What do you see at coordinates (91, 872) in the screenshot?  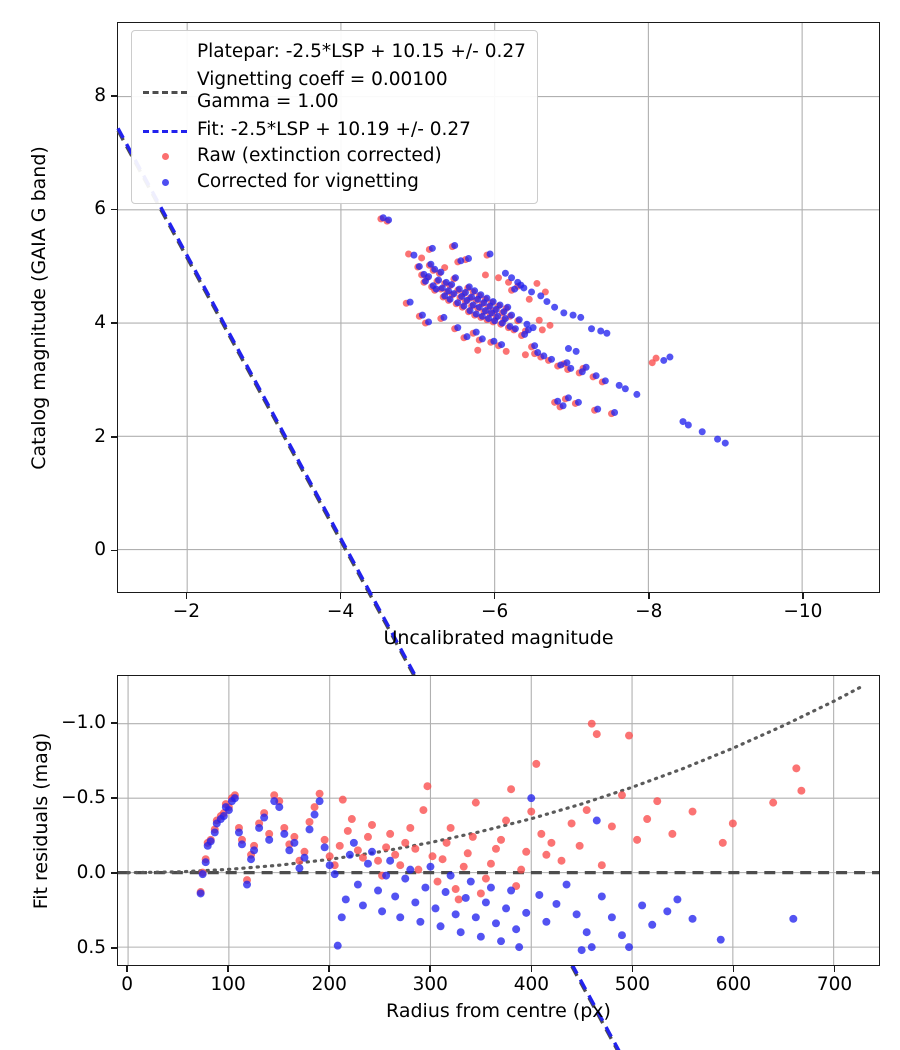 I see `y-tick-label: 0.0` at bounding box center [91, 872].